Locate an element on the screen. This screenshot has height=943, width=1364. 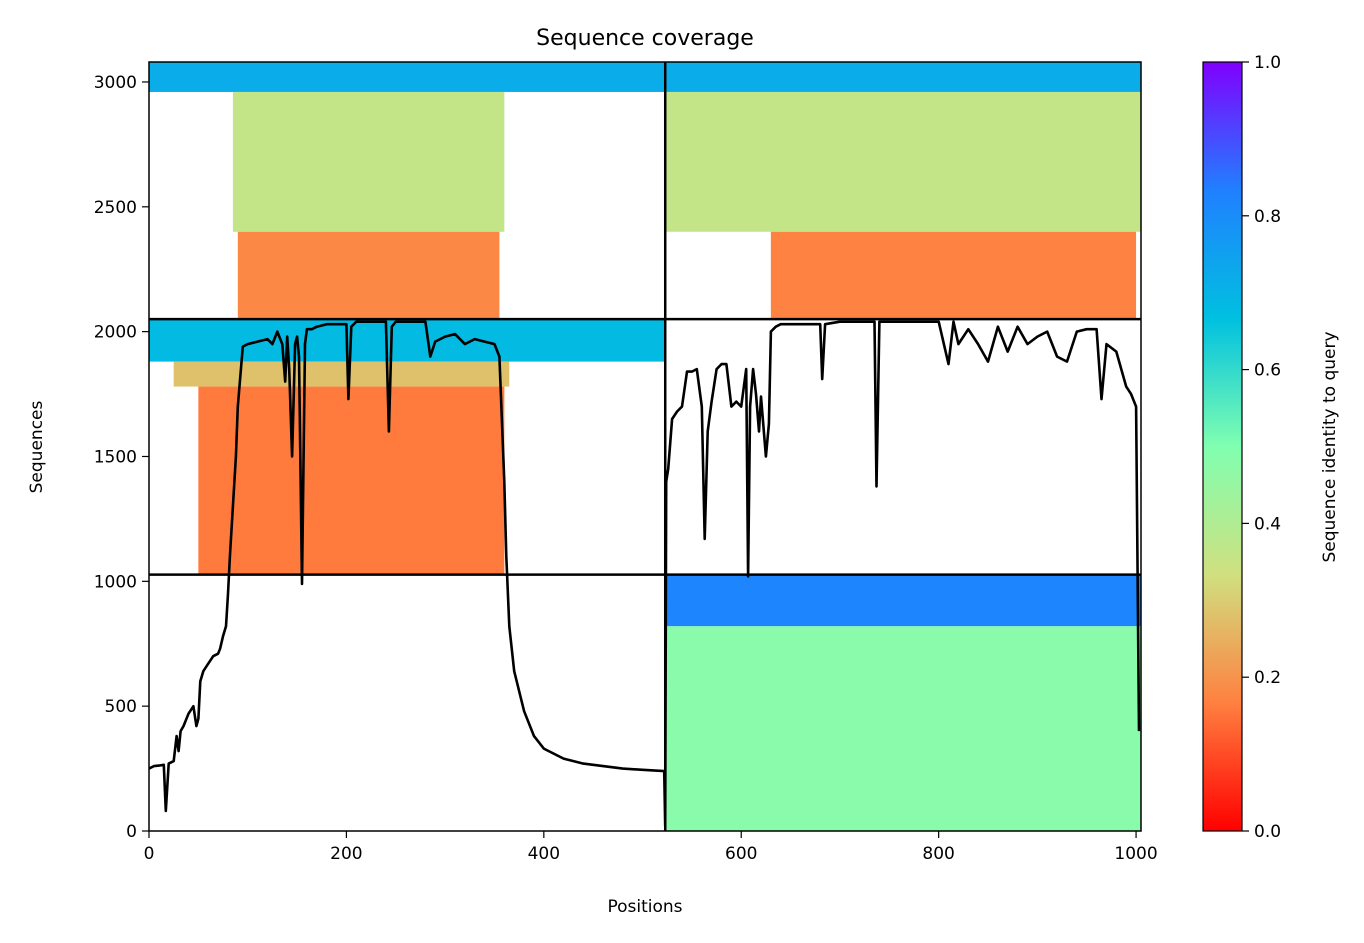
y-tick-label: 0 is located at coordinates (131, 832).